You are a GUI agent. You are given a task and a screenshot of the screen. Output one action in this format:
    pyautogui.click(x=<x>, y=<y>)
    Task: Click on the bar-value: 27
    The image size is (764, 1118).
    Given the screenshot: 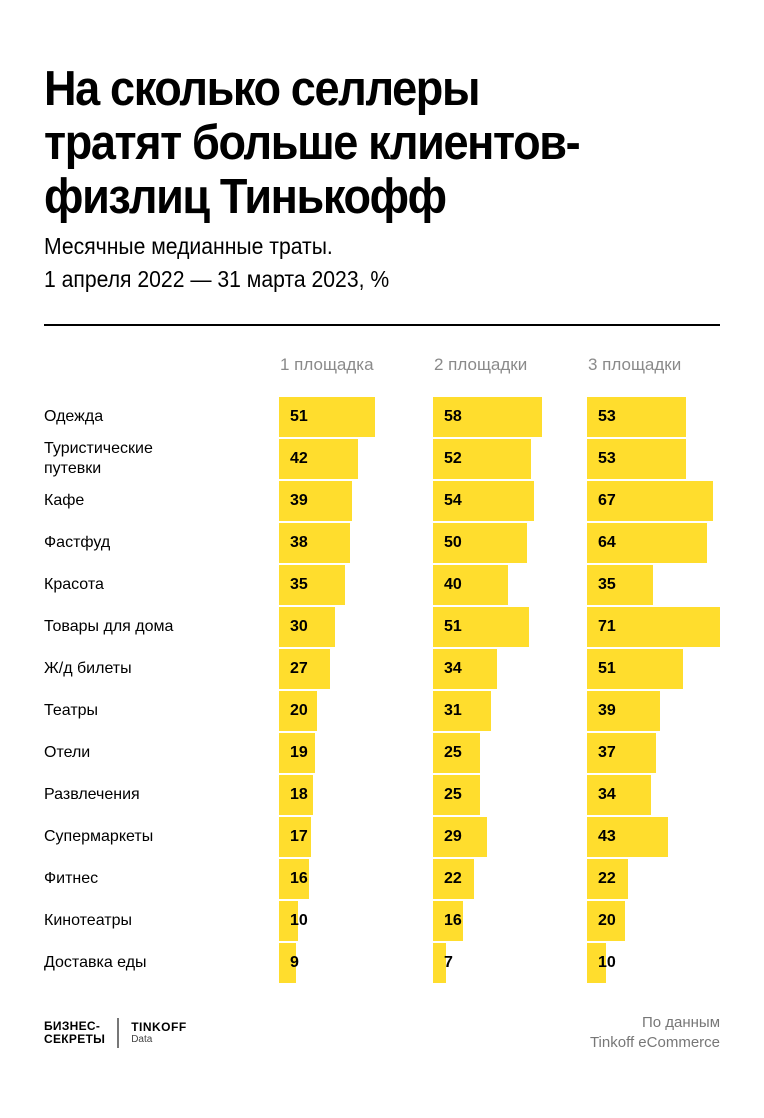 What is the action you would take?
    pyautogui.click(x=299, y=668)
    